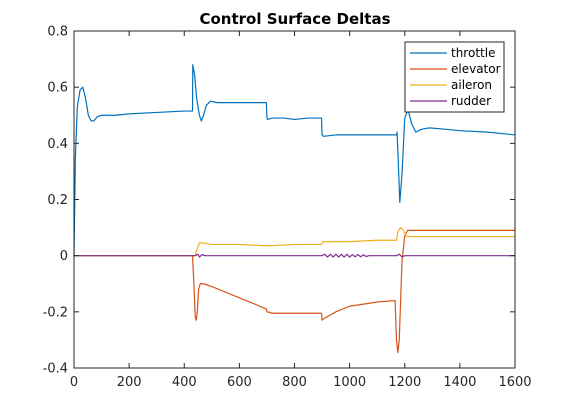 This screenshot has width=570, height=413. Describe the element at coordinates (57, 144) in the screenshot. I see `y-tick-label: 0.4` at that location.